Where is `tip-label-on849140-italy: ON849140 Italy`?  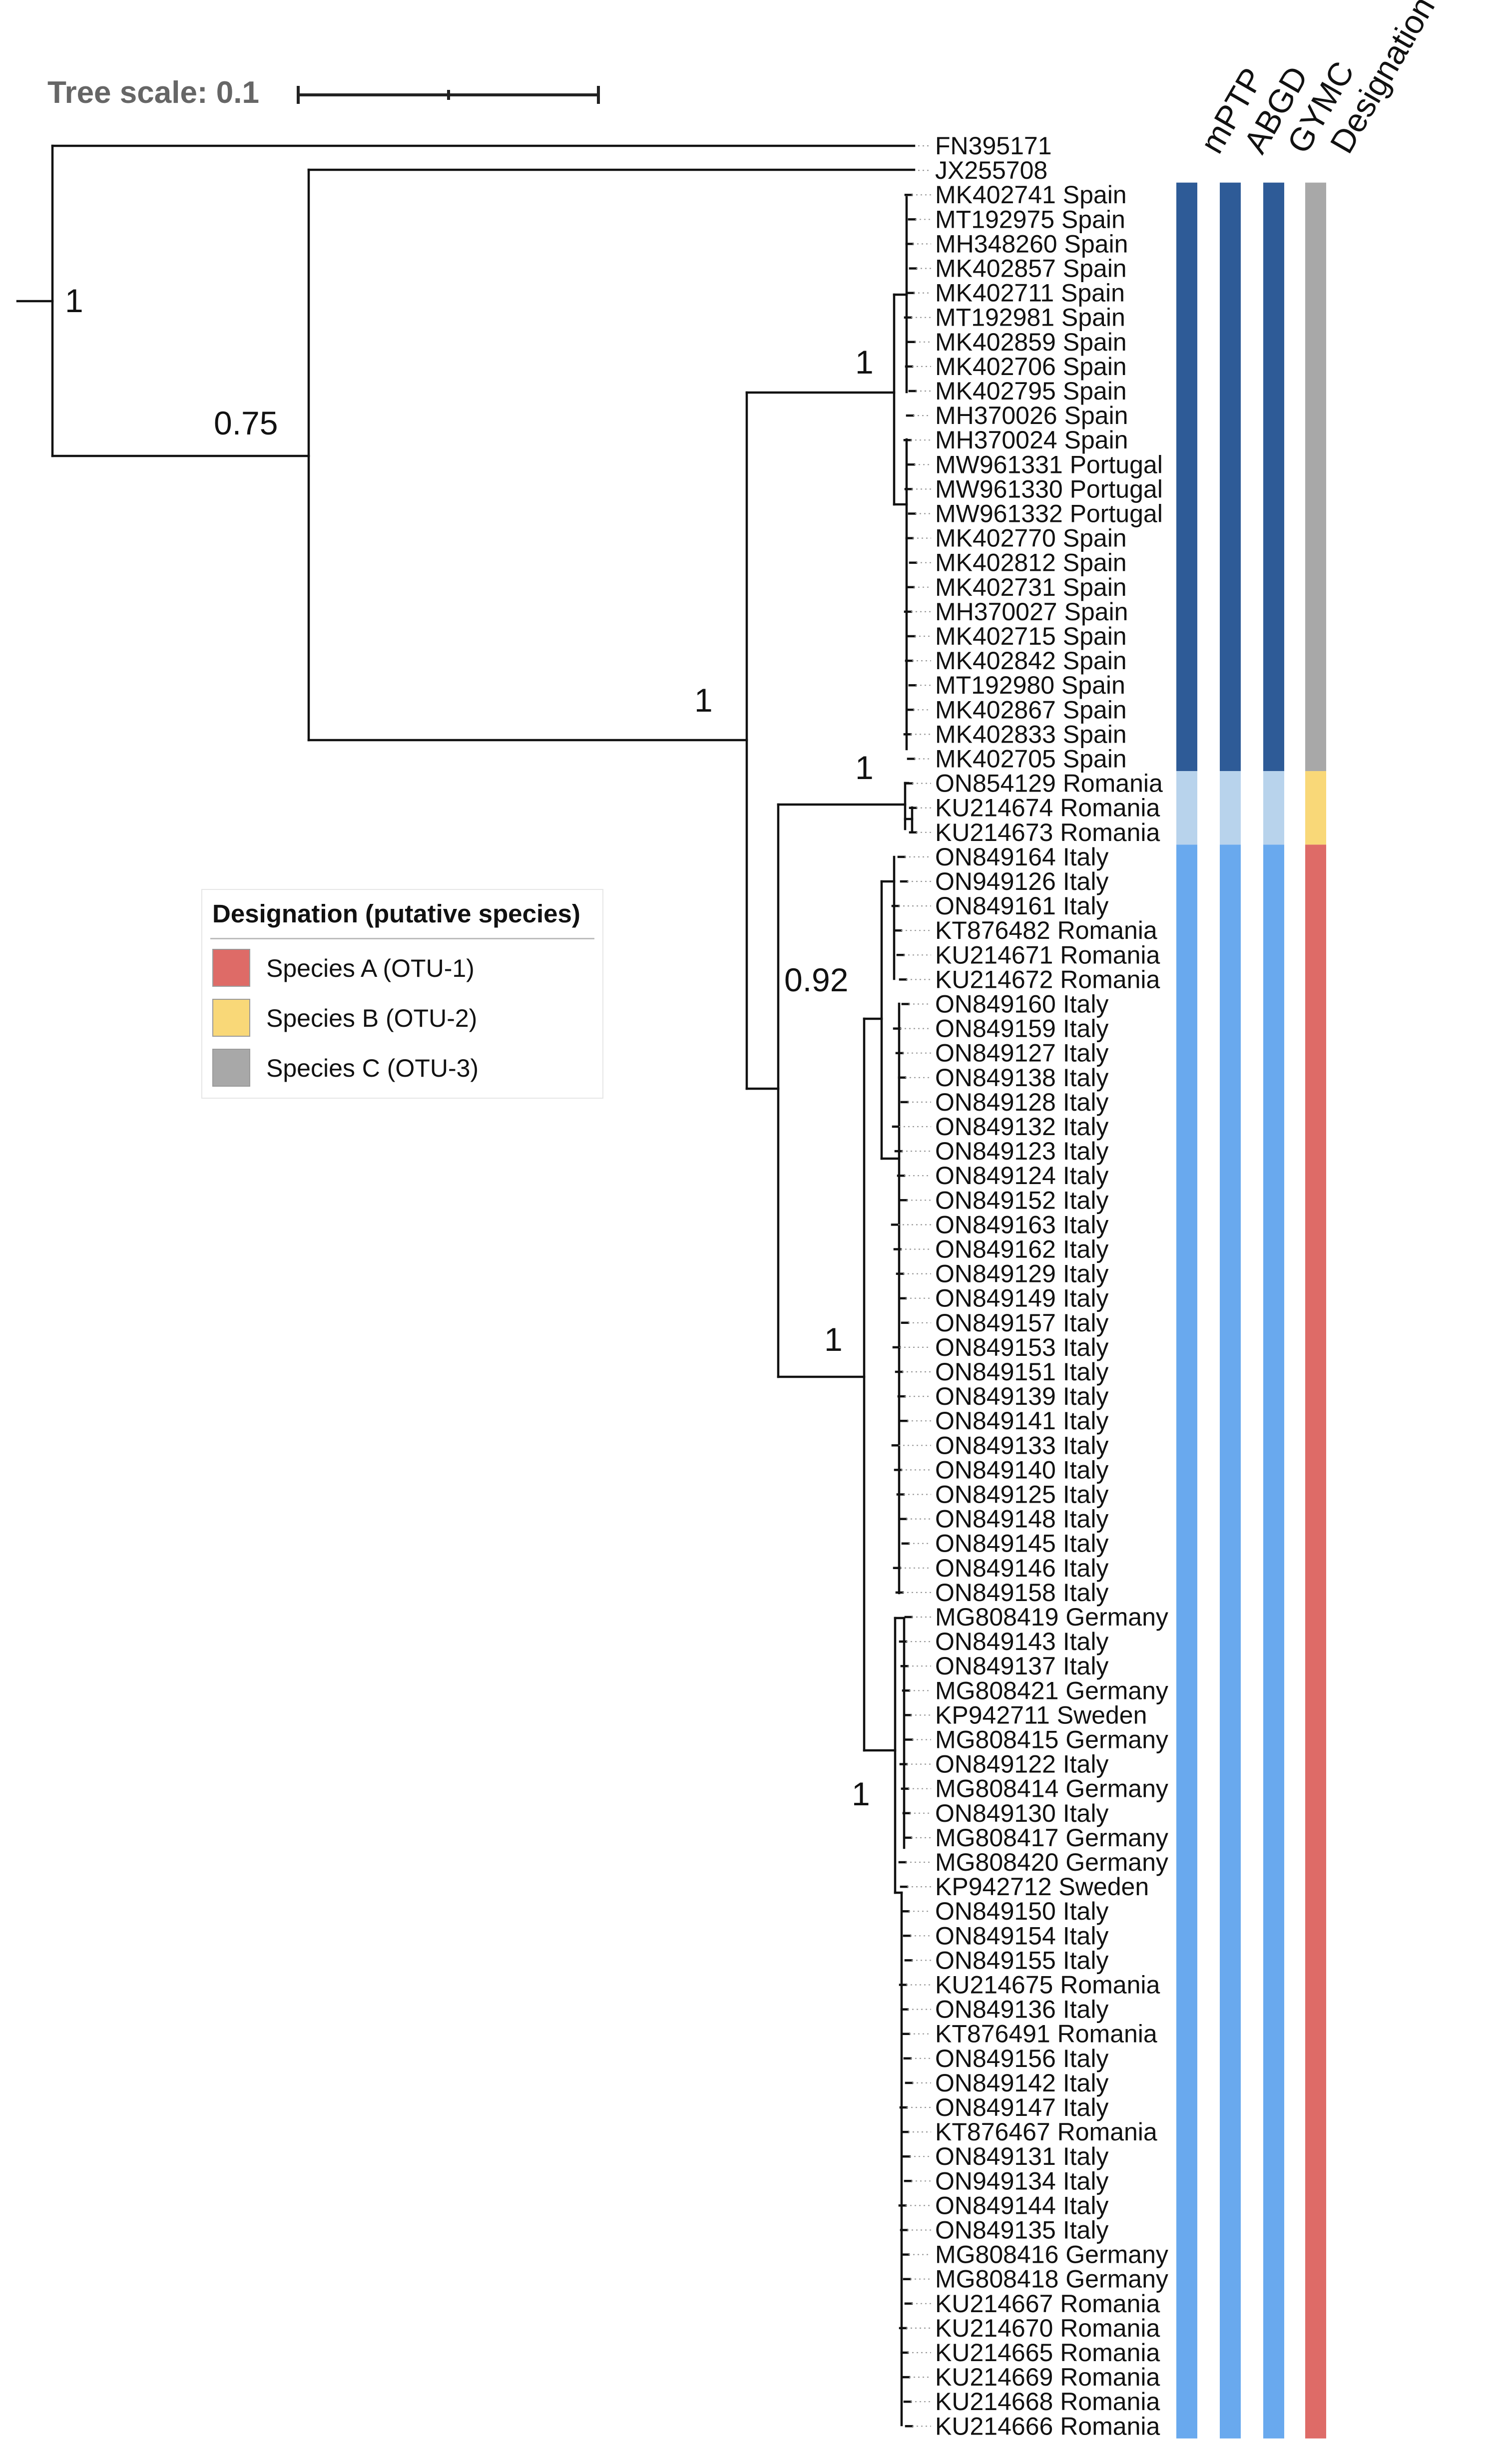
tip-label-on849140-italy: ON849140 Italy is located at coordinates (1021, 1470).